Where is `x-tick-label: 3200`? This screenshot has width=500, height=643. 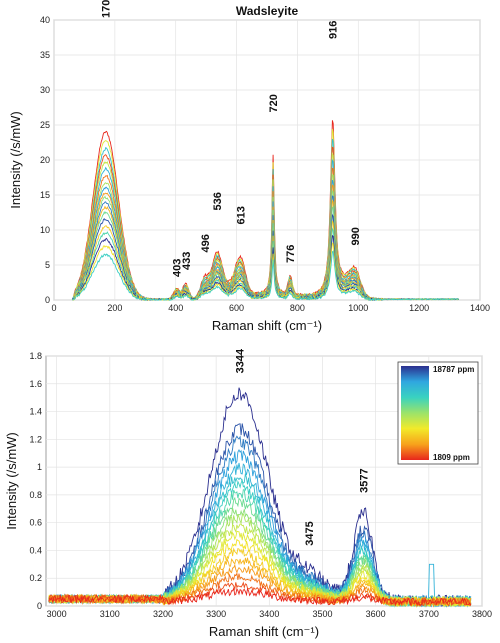
x-tick-label: 3200 is located at coordinates (163, 614).